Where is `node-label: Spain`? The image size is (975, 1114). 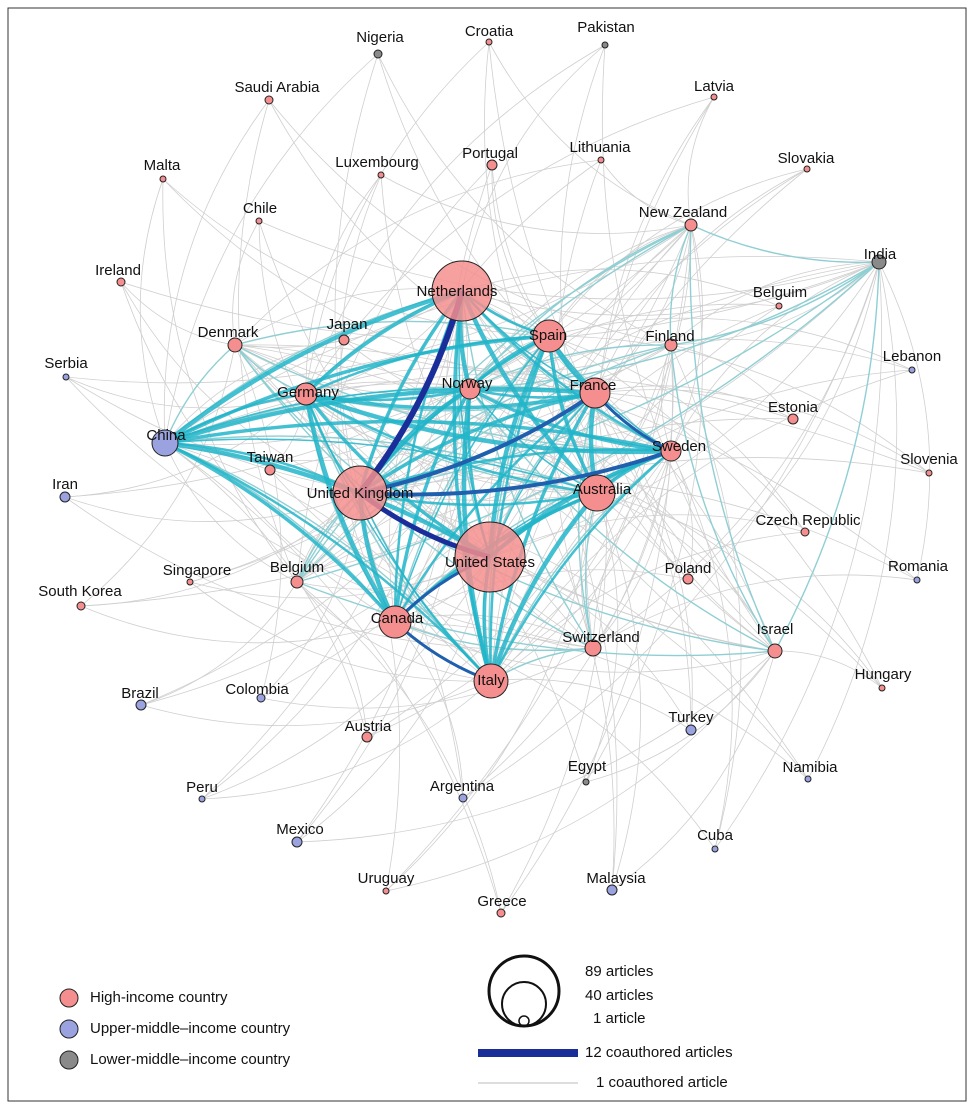 node-label: Spain is located at coordinates (548, 335).